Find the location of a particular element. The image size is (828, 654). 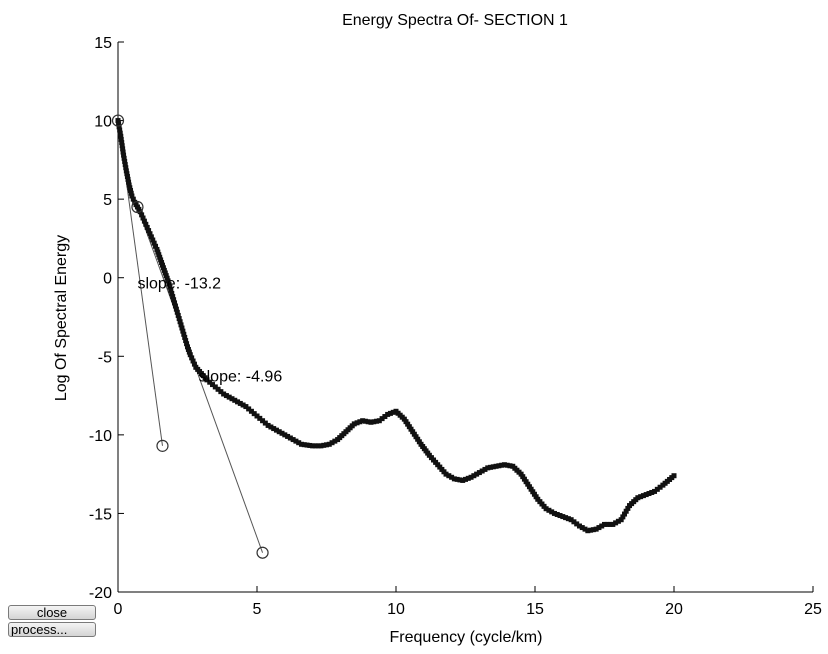

y-tick-label: 10 is located at coordinates (103, 122).